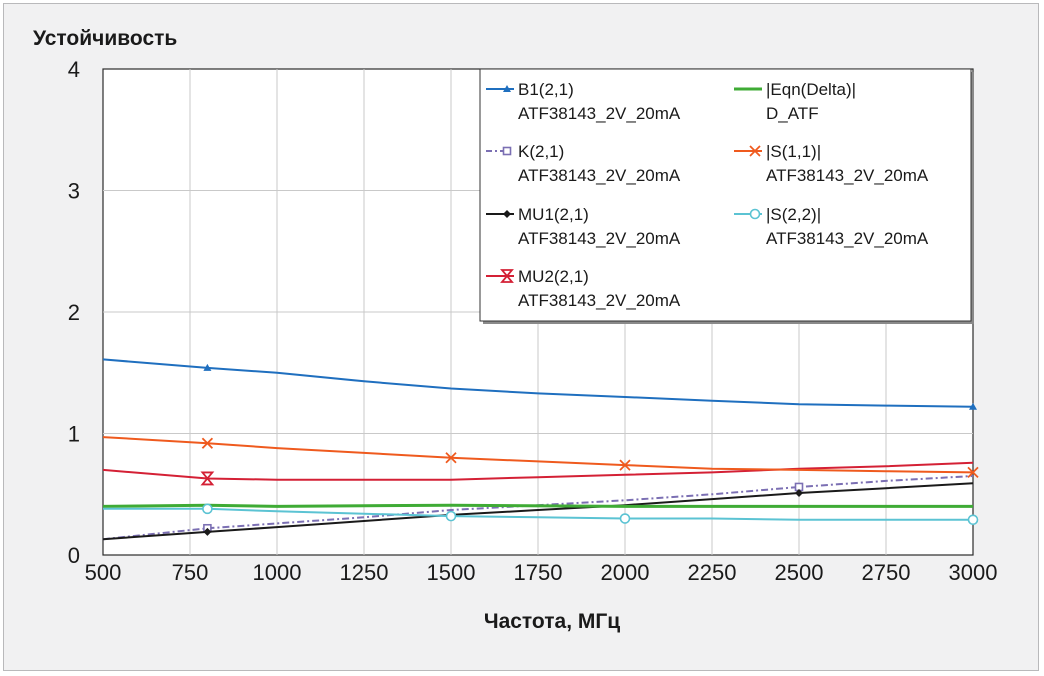  What do you see at coordinates (583, 101) in the screenshot?
I see `legend-entry-b1-2-1: B1(2,1) ATF38143_2V_20mA` at bounding box center [583, 101].